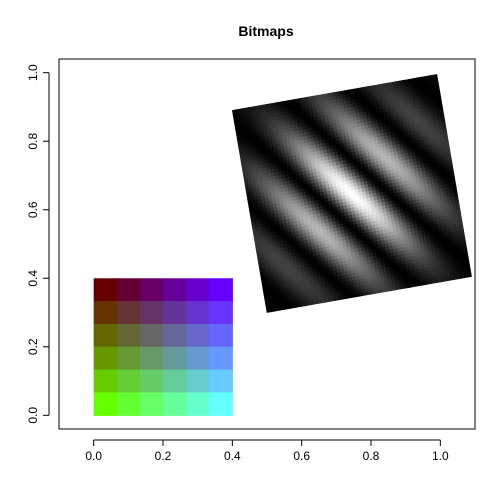  Describe the element at coordinates (371, 456) in the screenshot. I see `x-tick-label: 0.8` at that location.